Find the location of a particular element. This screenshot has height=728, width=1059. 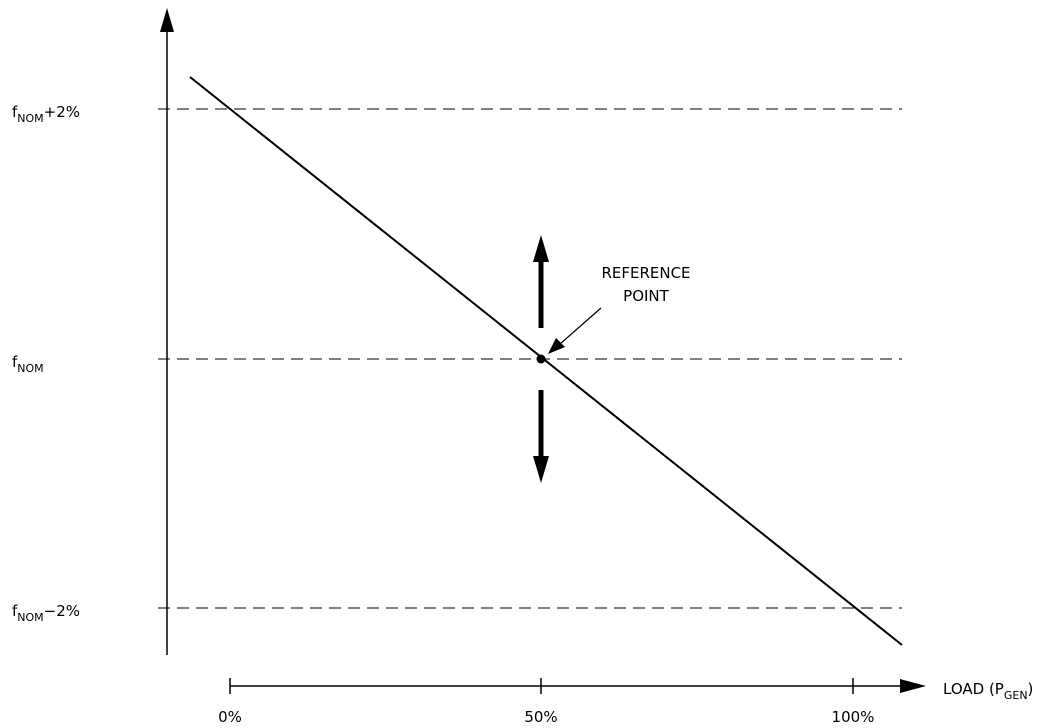

reference-leader-arrowhead is located at coordinates (556, 346).